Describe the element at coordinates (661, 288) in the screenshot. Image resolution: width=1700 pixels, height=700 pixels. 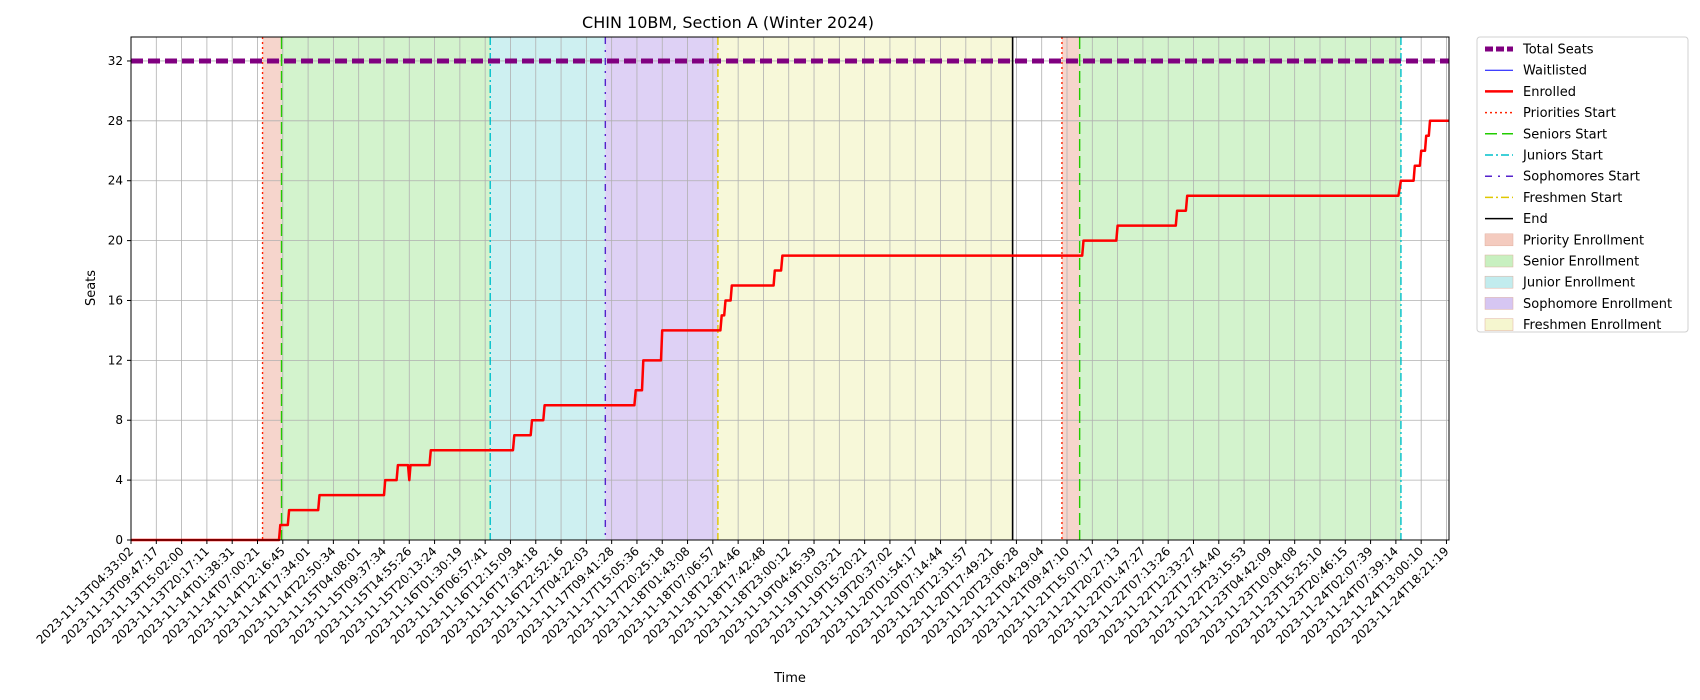
I see `span-sophomore-enrollment` at that location.